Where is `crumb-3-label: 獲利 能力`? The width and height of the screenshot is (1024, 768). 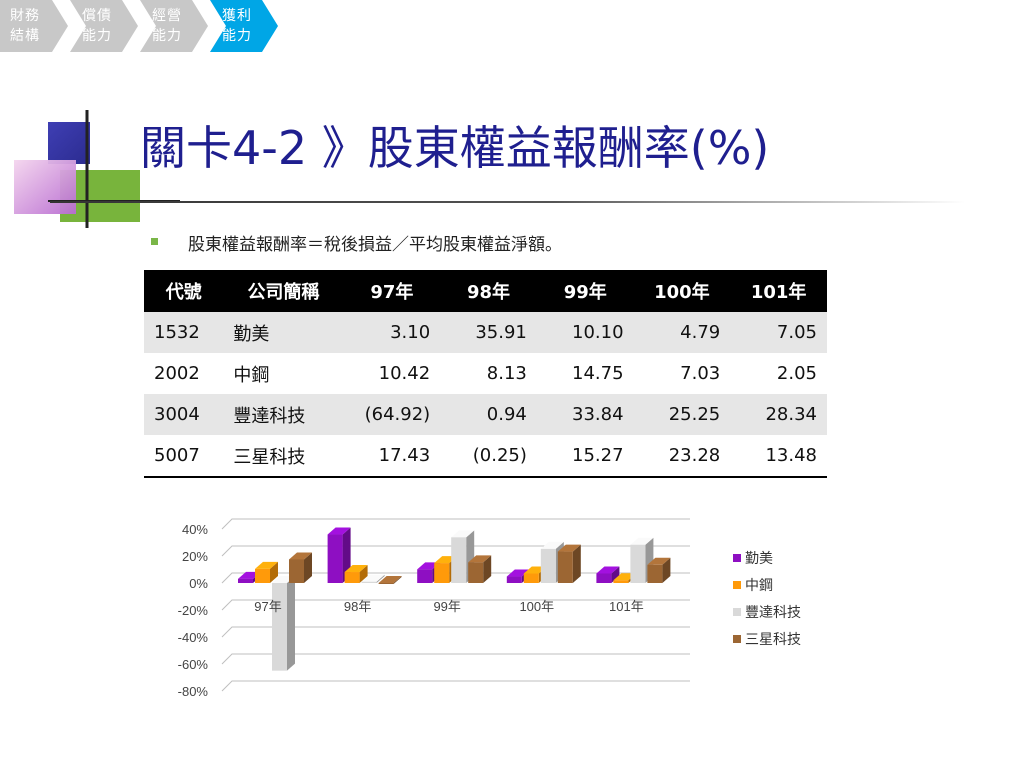 crumb-3-label: 獲利 能力 is located at coordinates (237, 26).